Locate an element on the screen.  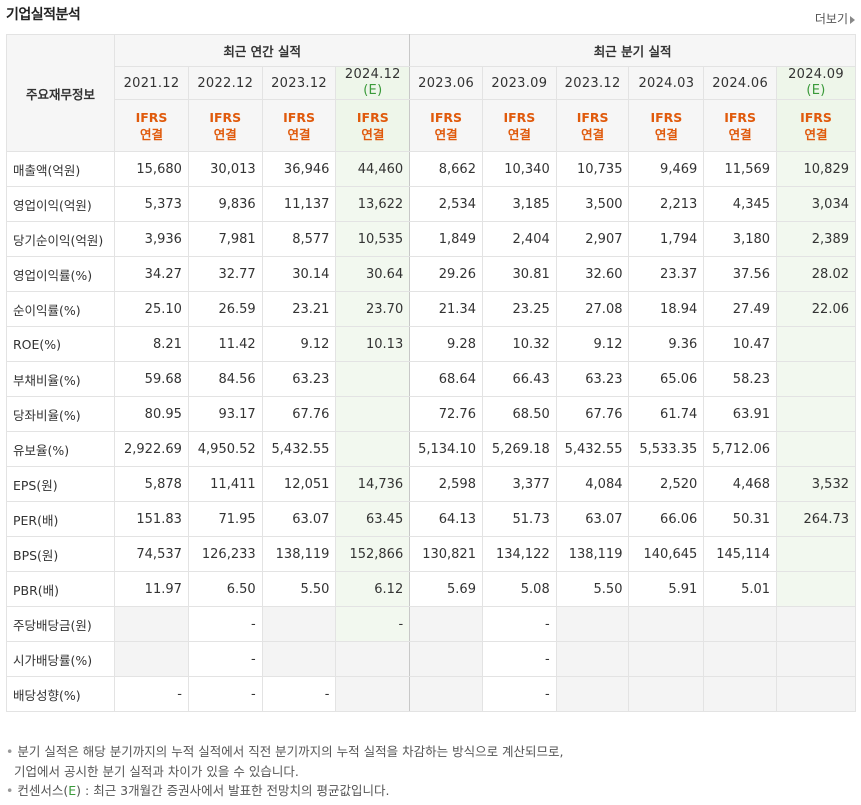
table-cell: 72.76 is located at coordinates (446, 414).